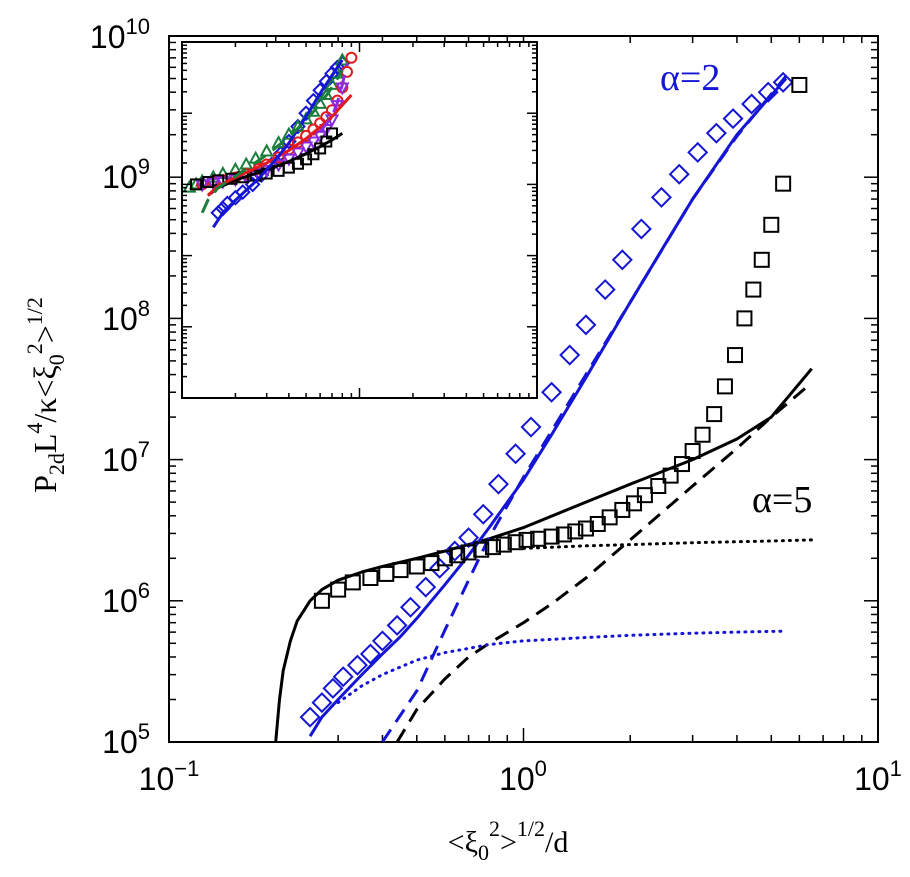 This screenshot has width=910, height=877. Describe the element at coordinates (562, 667) in the screenshot. I see `curve-alpha2_dotted` at that location.